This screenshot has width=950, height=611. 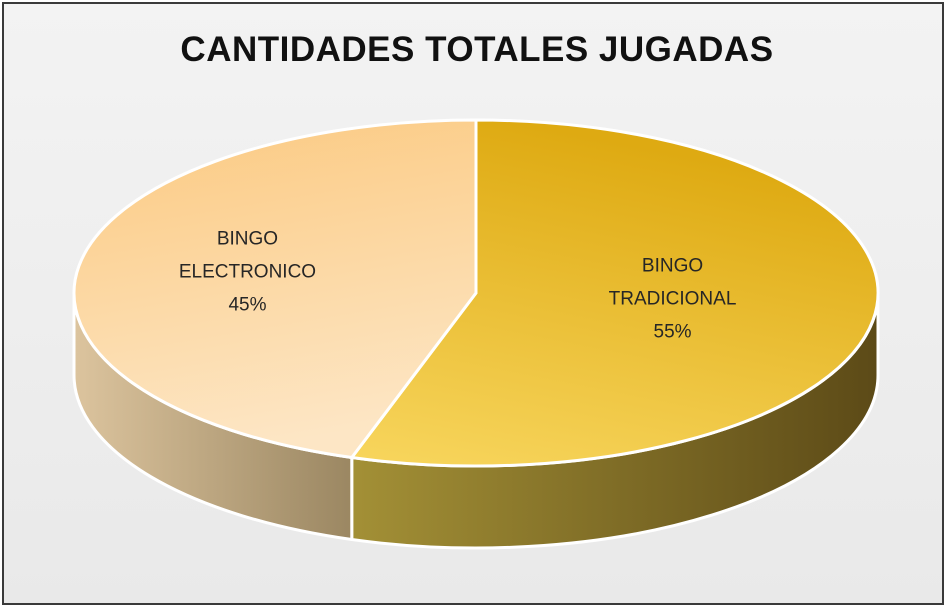 I want to click on data-label-bingo-electronico: BINGO ELECTRONICO 45%, so click(x=247, y=271).